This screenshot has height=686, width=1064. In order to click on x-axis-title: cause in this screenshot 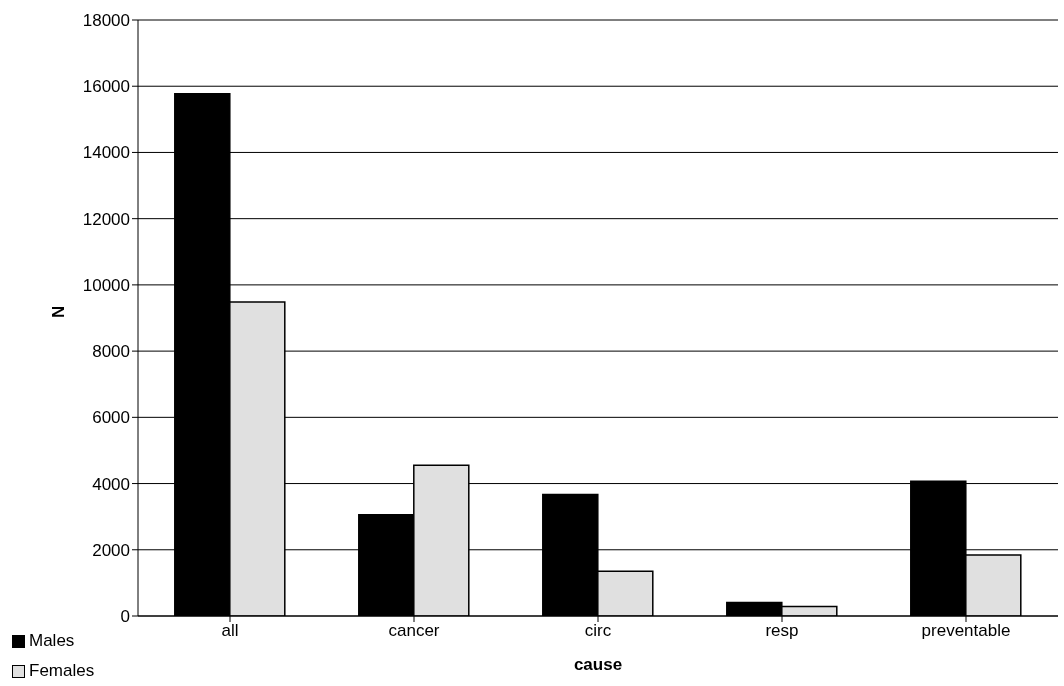, I will do `click(598, 664)`.